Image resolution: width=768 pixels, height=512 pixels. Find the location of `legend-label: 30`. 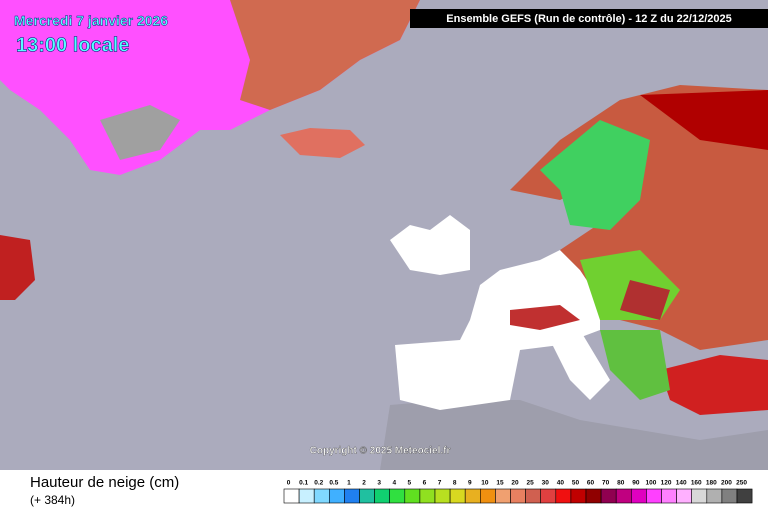

legend-label: 30 is located at coordinates (546, 483).